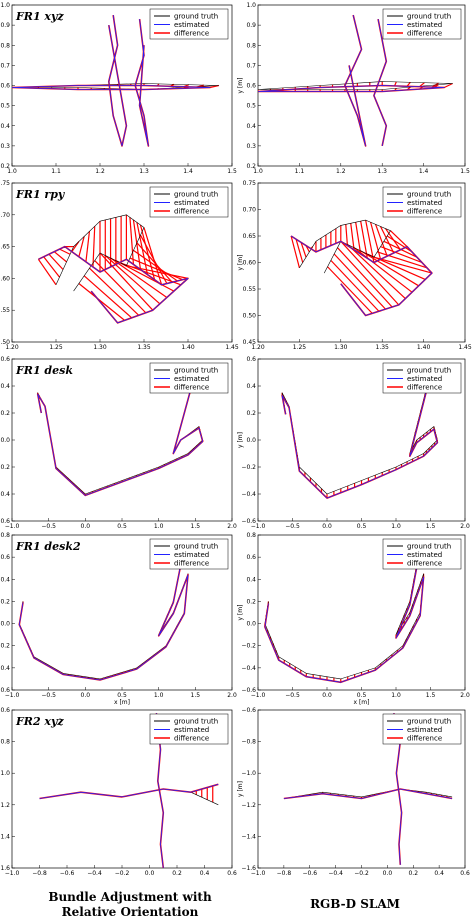 This screenshot has width=474, height=921. Describe the element at coordinates (177, 873) in the screenshot. I see `x-tick-label: 0.2` at that location.